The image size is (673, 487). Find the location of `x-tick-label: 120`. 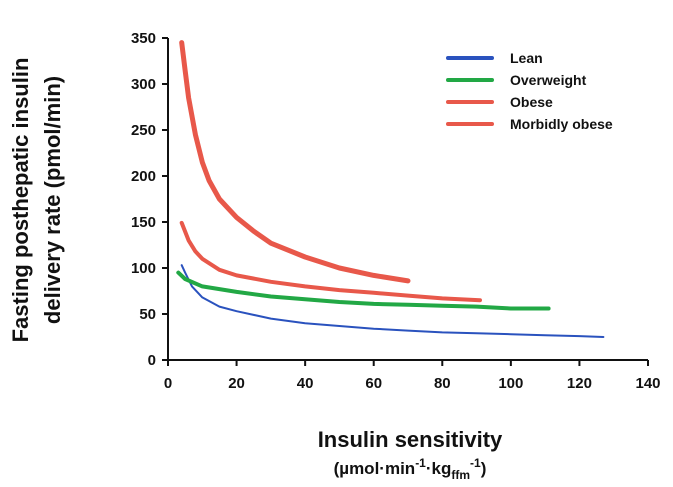

x-tick-label: 120 is located at coordinates (579, 383).